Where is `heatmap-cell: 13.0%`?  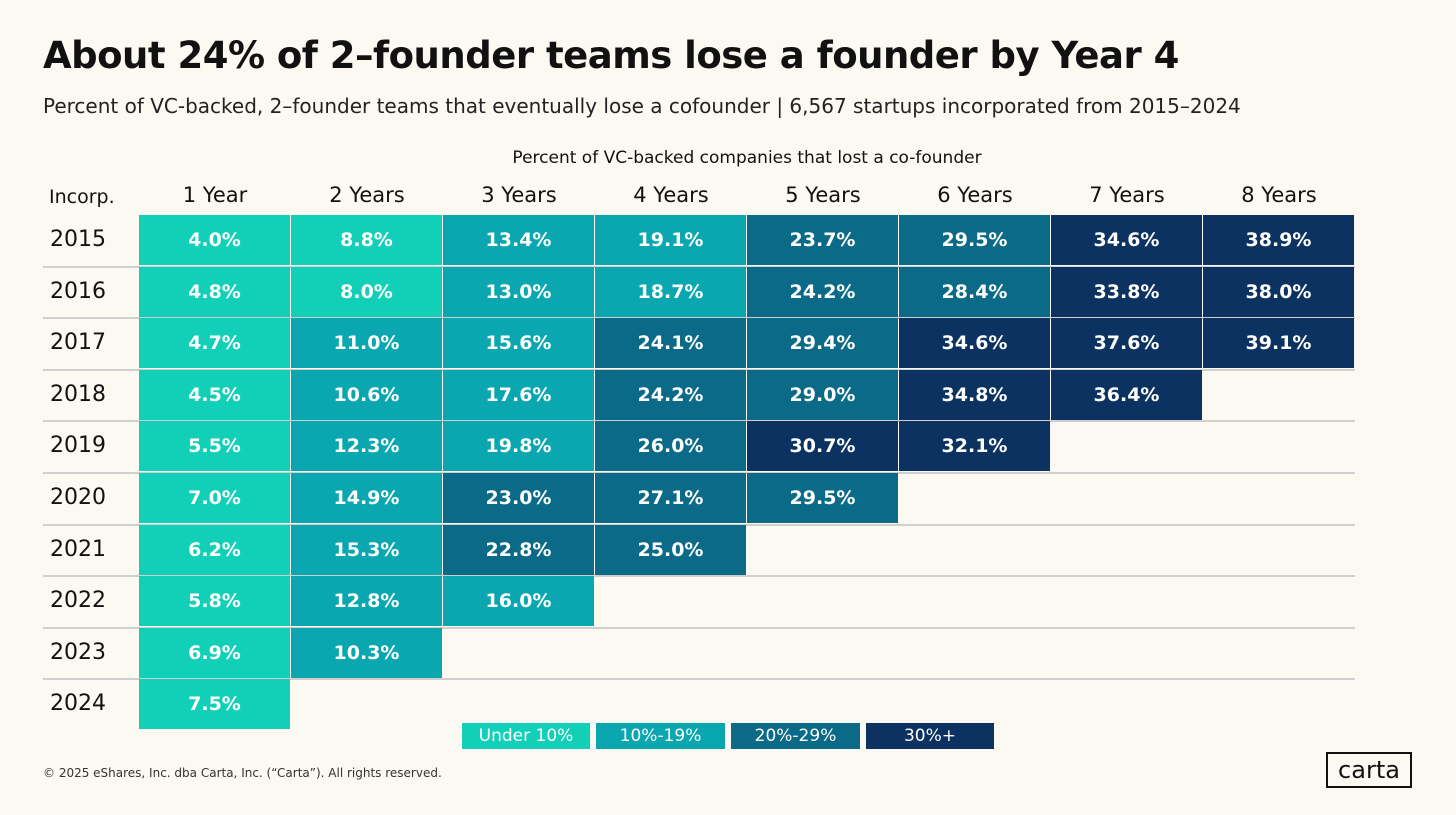 heatmap-cell: 13.0% is located at coordinates (518, 291).